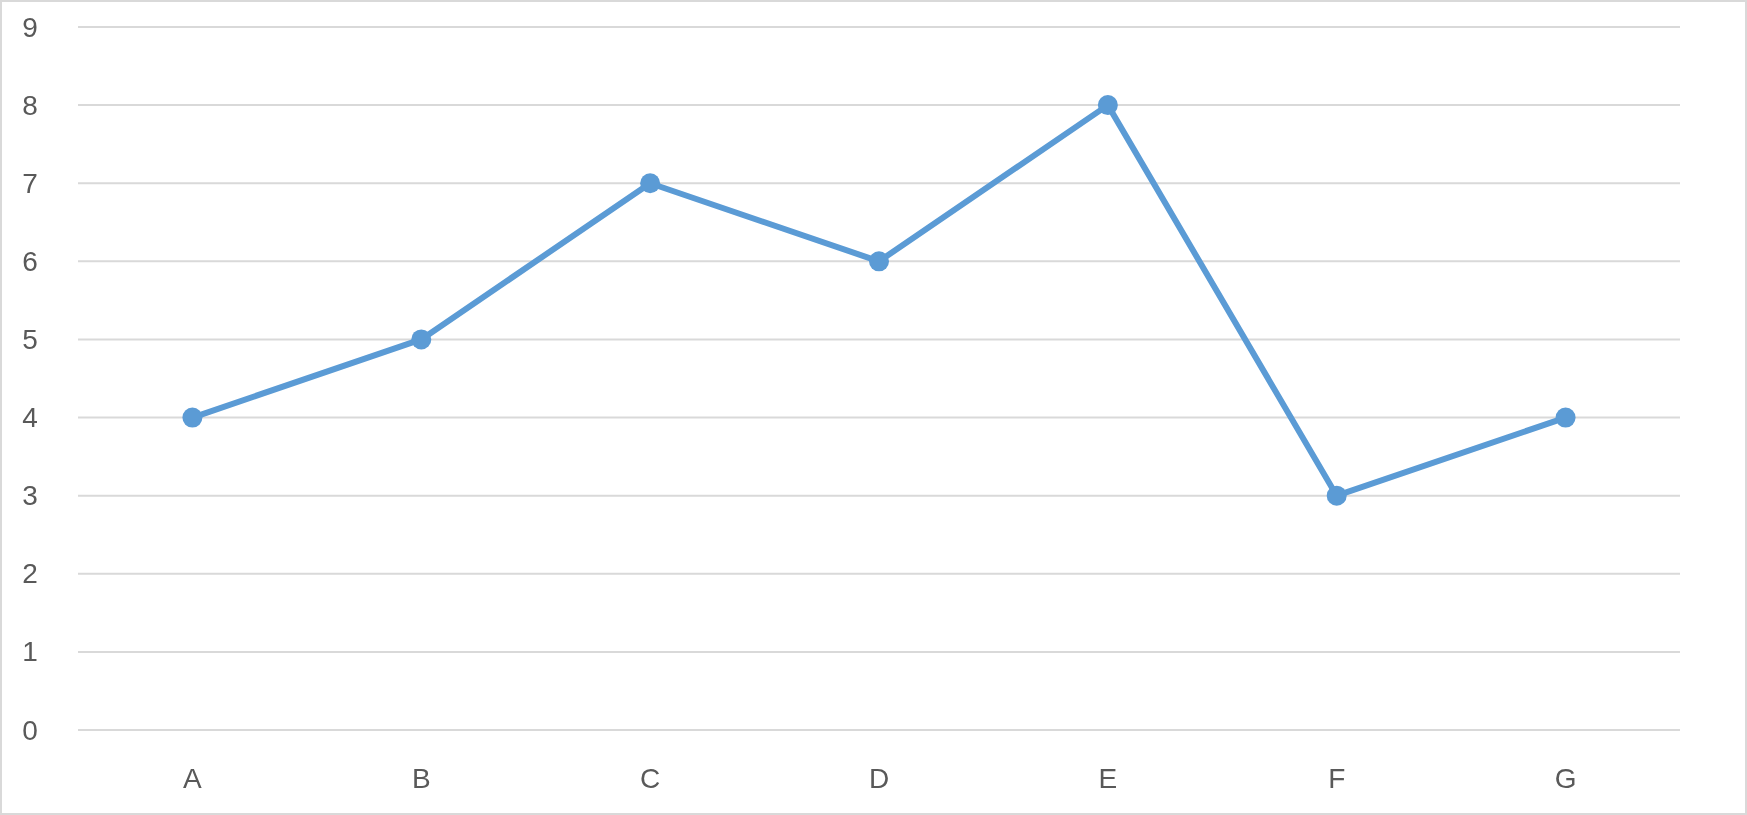 This screenshot has height=815, width=1747. Describe the element at coordinates (30, 496) in the screenshot. I see `y-tick-label: 3` at that location.